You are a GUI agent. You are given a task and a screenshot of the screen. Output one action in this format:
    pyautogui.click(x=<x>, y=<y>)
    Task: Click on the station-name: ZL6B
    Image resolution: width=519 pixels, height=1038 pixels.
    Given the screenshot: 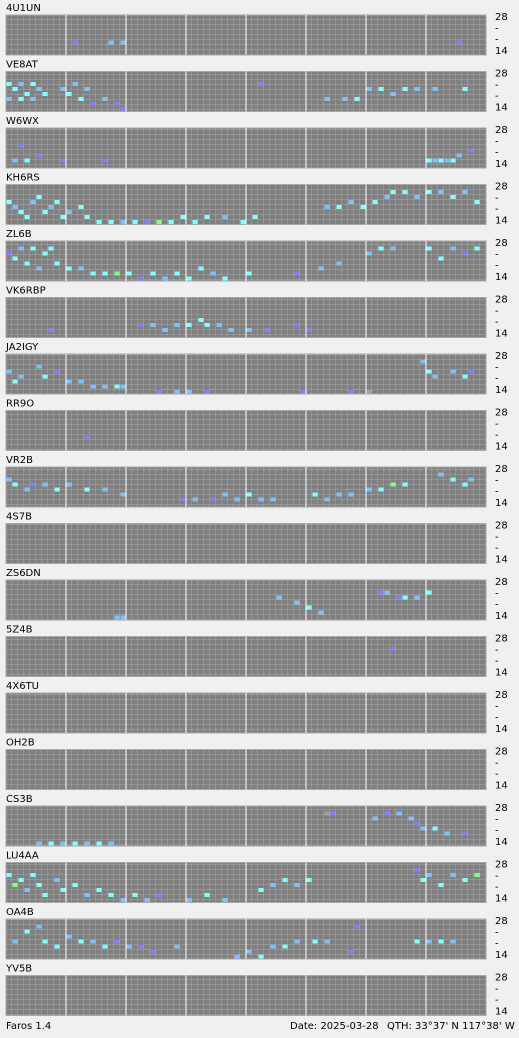 What is the action you would take?
    pyautogui.click(x=19, y=234)
    